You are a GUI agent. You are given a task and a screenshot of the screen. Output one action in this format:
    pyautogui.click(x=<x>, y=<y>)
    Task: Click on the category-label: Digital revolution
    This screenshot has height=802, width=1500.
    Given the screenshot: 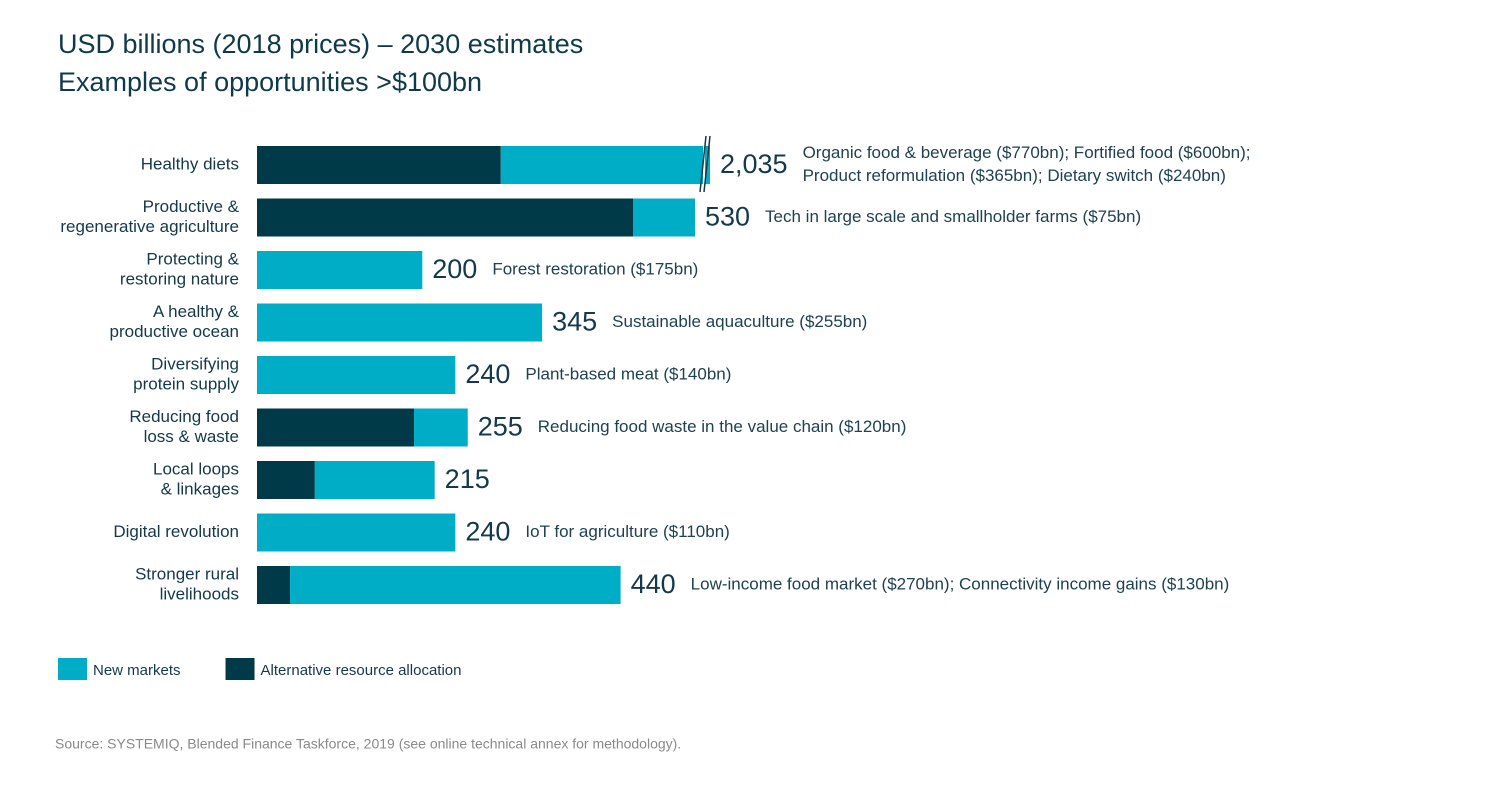 What is the action you would take?
    pyautogui.click(x=176, y=531)
    